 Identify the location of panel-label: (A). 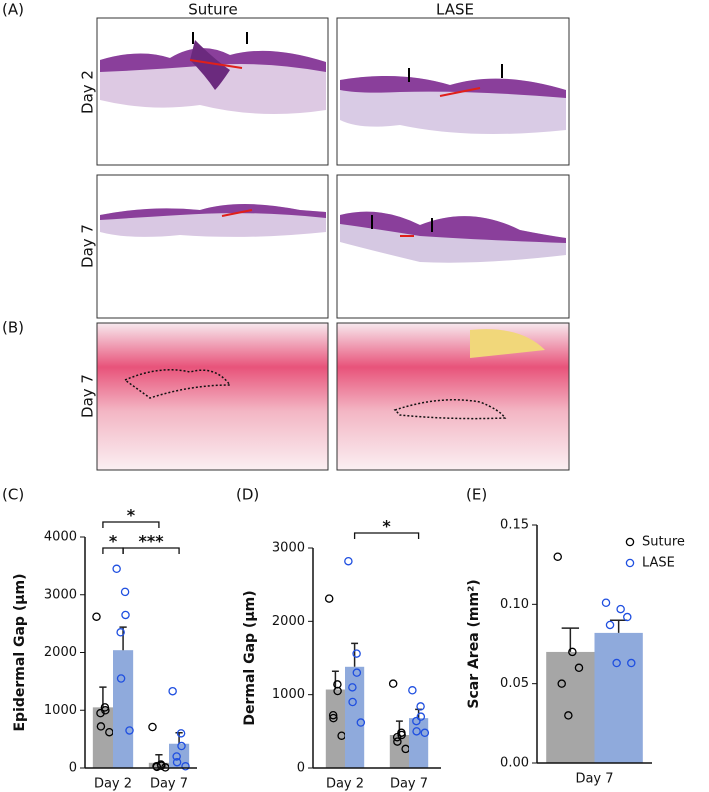
(13, 10).